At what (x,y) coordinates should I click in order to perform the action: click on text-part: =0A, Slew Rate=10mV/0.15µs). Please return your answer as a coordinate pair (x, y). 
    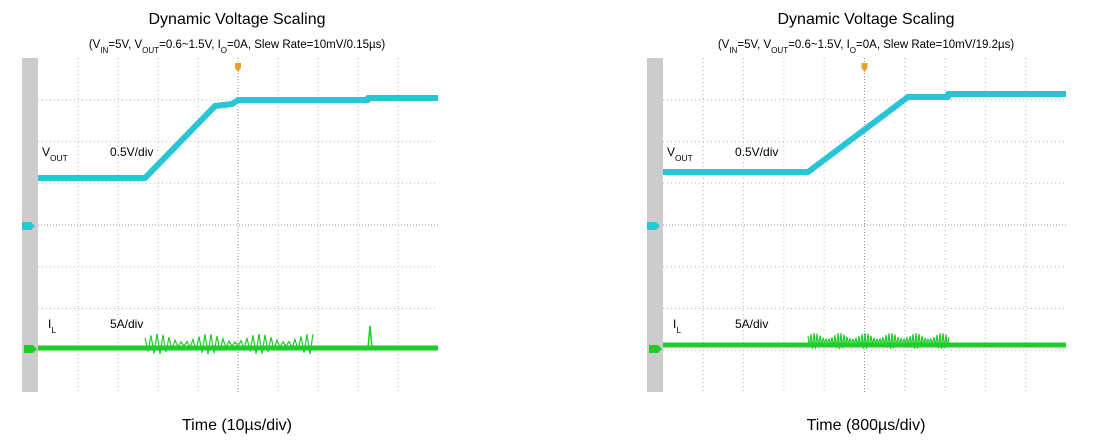
    Looking at the image, I should click on (306, 45).